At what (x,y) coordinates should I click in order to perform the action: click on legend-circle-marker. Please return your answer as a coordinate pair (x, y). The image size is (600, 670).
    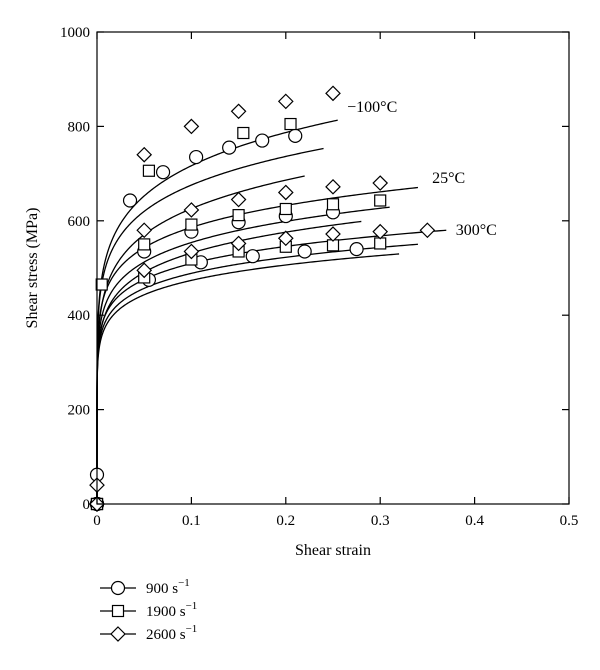
    Looking at the image, I should click on (118, 588).